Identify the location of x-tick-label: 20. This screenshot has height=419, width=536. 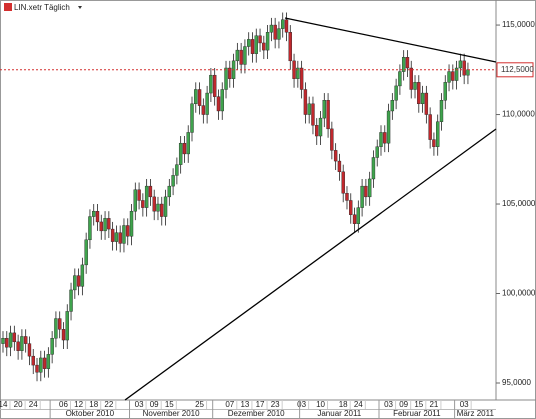
(18, 404).